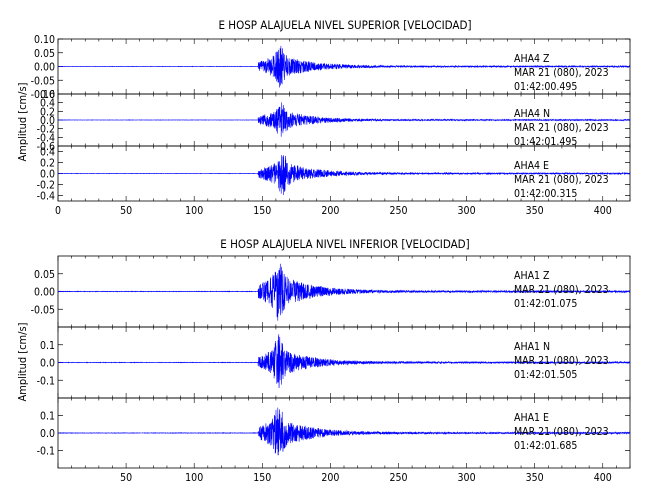 Image resolution: width=650 pixels, height=504 pixels. I want to click on y-tick-label: -0.6, so click(46, 147).